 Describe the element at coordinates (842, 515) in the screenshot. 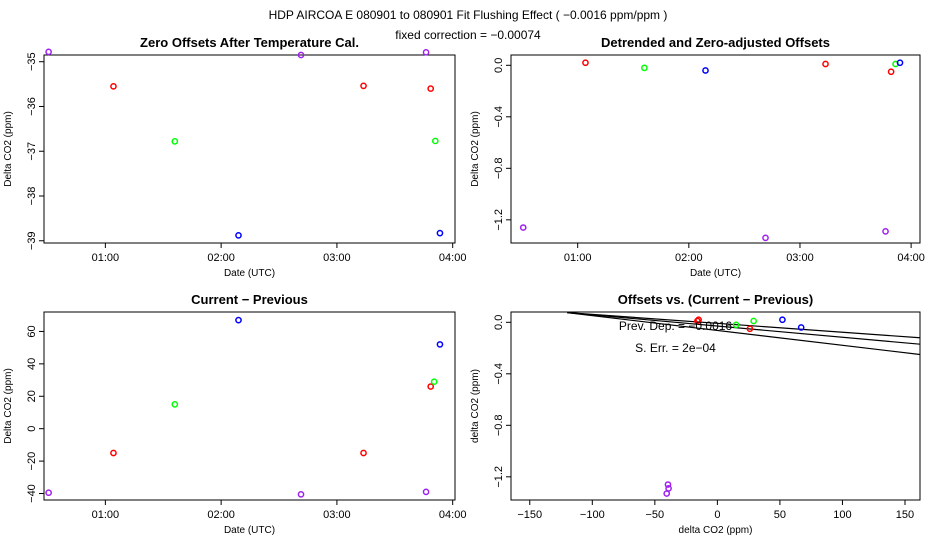

I see `x-tick-label: 100` at that location.